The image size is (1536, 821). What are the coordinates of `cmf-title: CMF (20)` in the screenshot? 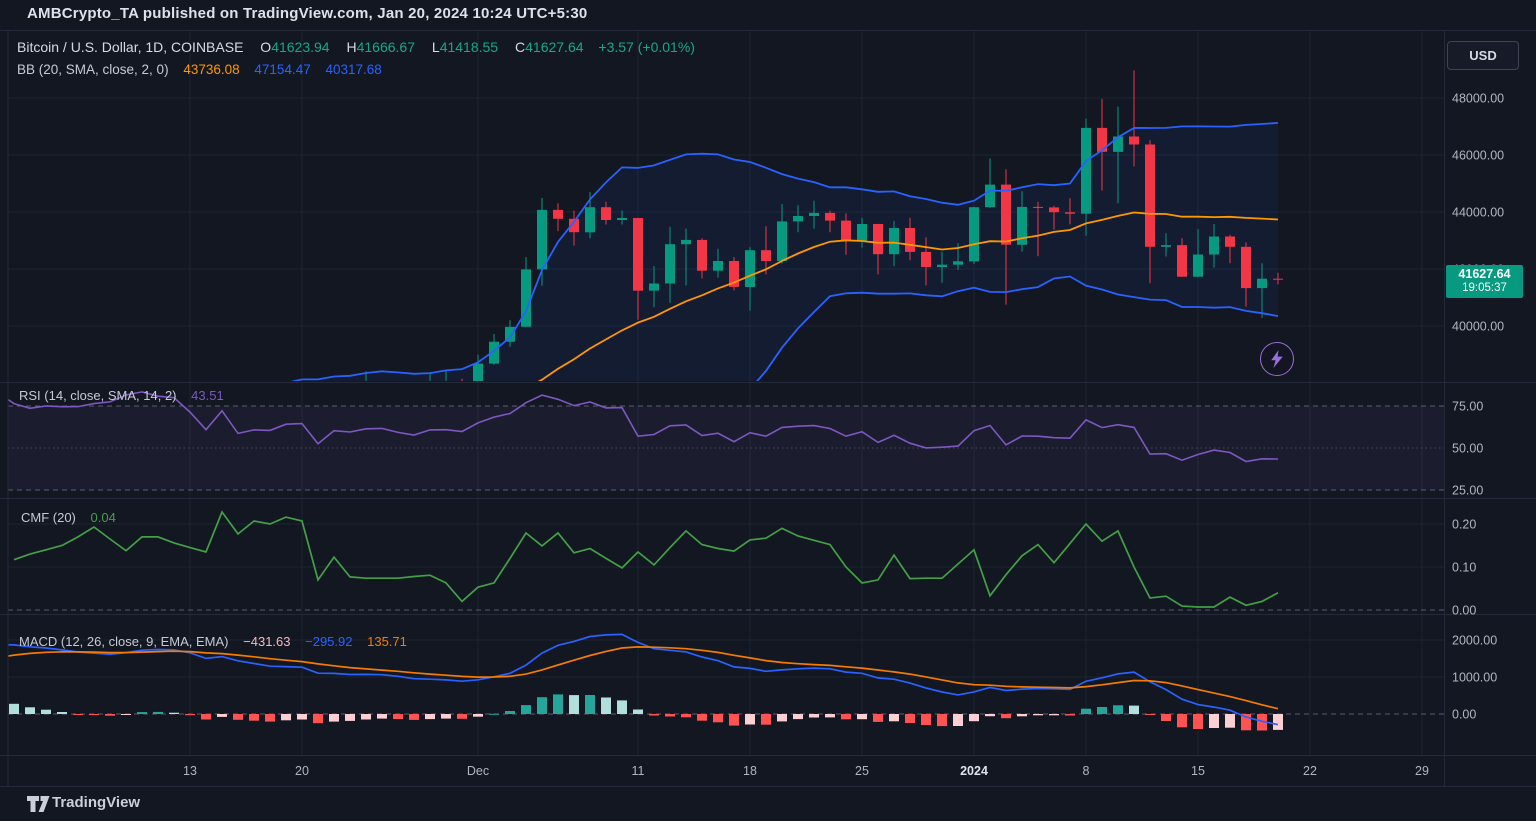 It's located at (48, 517).